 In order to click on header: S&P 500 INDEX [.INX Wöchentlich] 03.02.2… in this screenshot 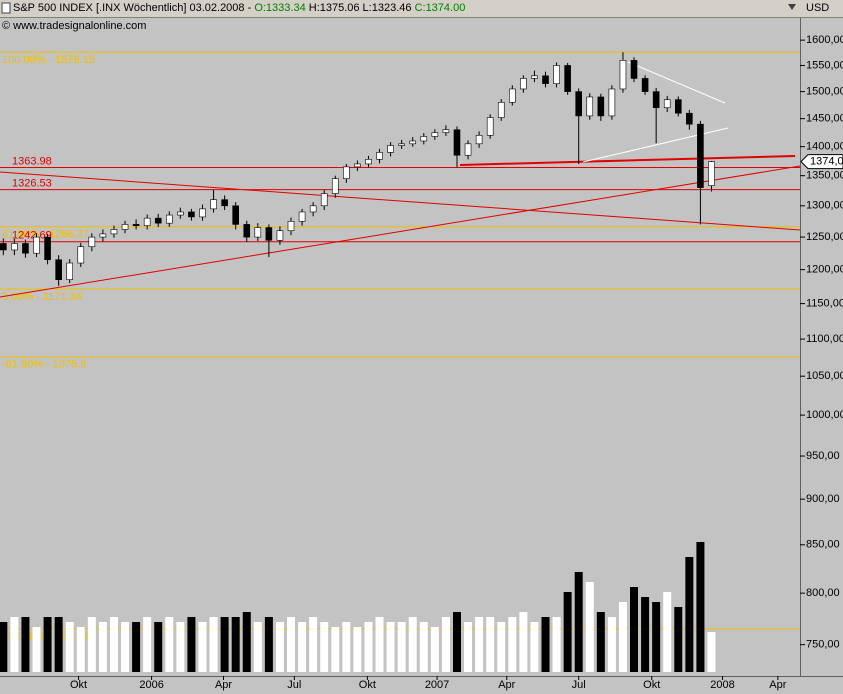, I will do `click(239, 8)`.